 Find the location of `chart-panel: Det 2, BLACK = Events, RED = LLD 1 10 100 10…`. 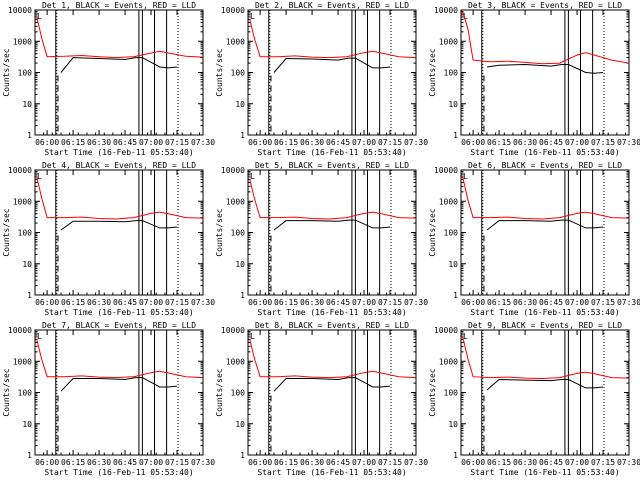

chart-panel: Det 2, BLACK = Events, RED = LLD 1 10 100 10… is located at coordinates (321, 79).